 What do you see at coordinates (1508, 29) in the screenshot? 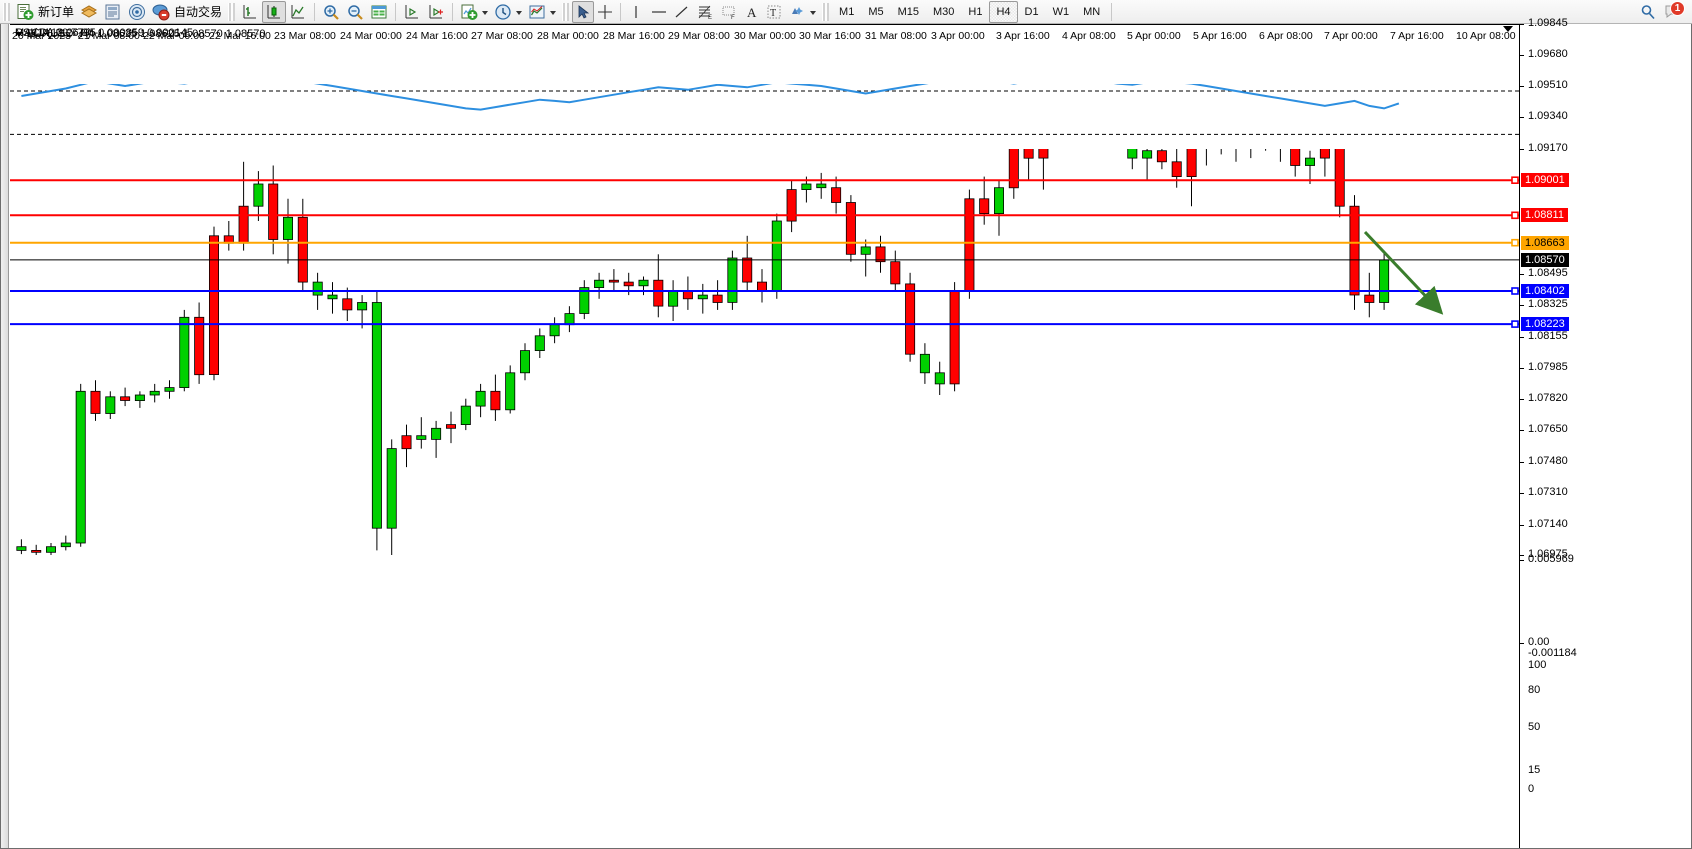
I see `chart-scroll-indicator-icon` at bounding box center [1508, 29].